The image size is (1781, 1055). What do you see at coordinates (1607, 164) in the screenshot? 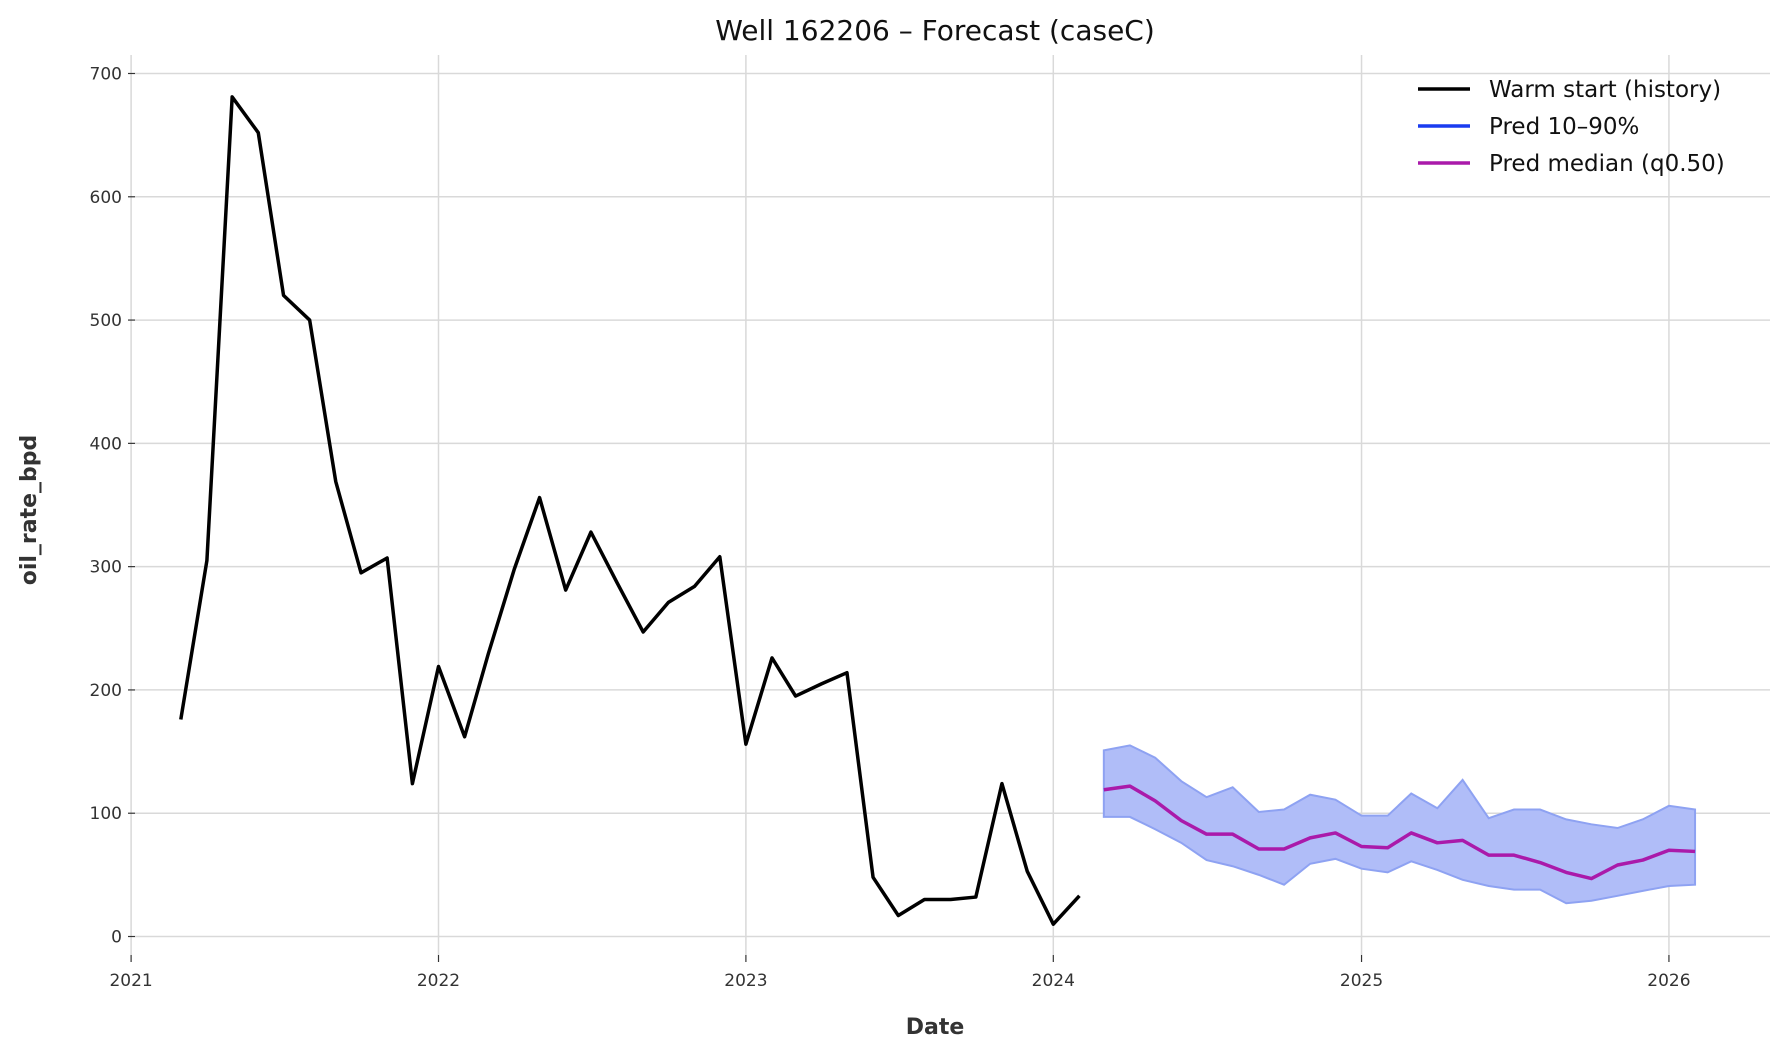
I see `legend-label: Pred median (q0.50)` at bounding box center [1607, 164].